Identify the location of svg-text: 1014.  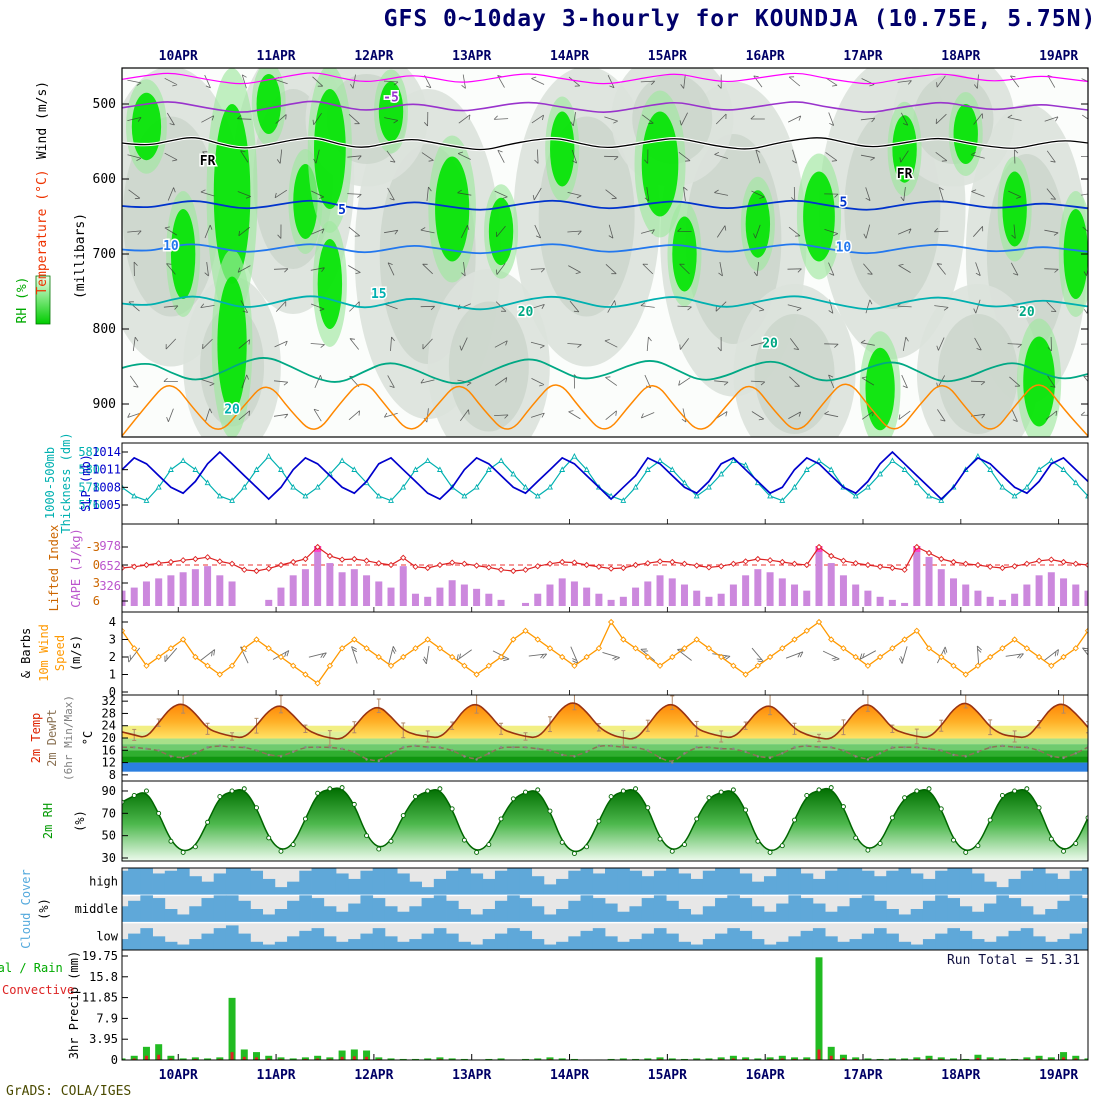
(106, 452).